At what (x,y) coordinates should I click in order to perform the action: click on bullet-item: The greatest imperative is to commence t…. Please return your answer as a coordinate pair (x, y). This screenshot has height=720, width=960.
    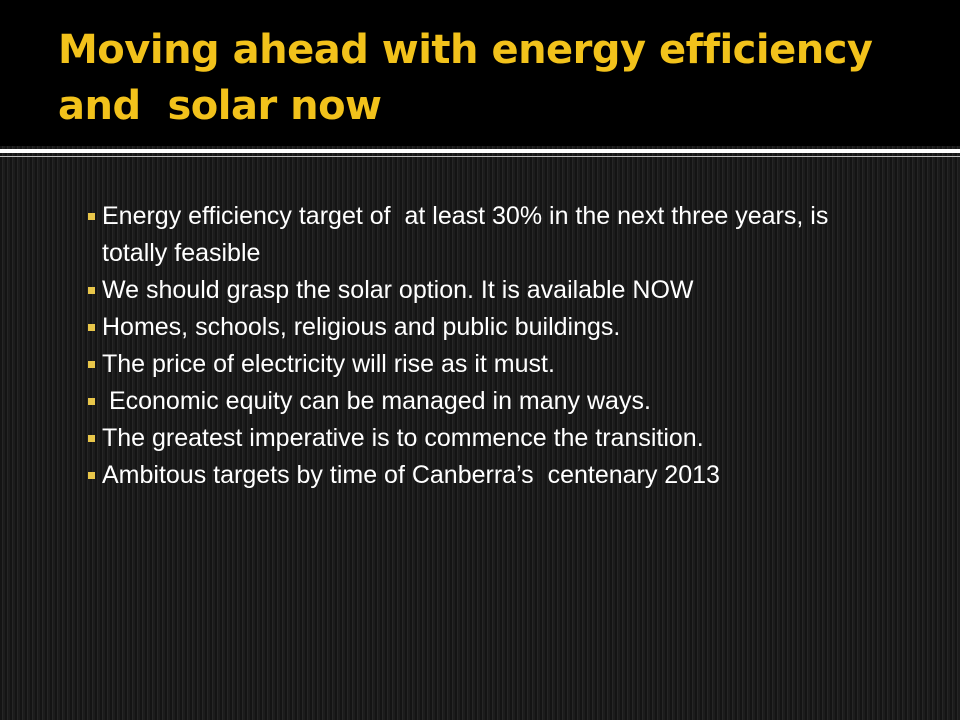
    Looking at the image, I should click on (483, 438).